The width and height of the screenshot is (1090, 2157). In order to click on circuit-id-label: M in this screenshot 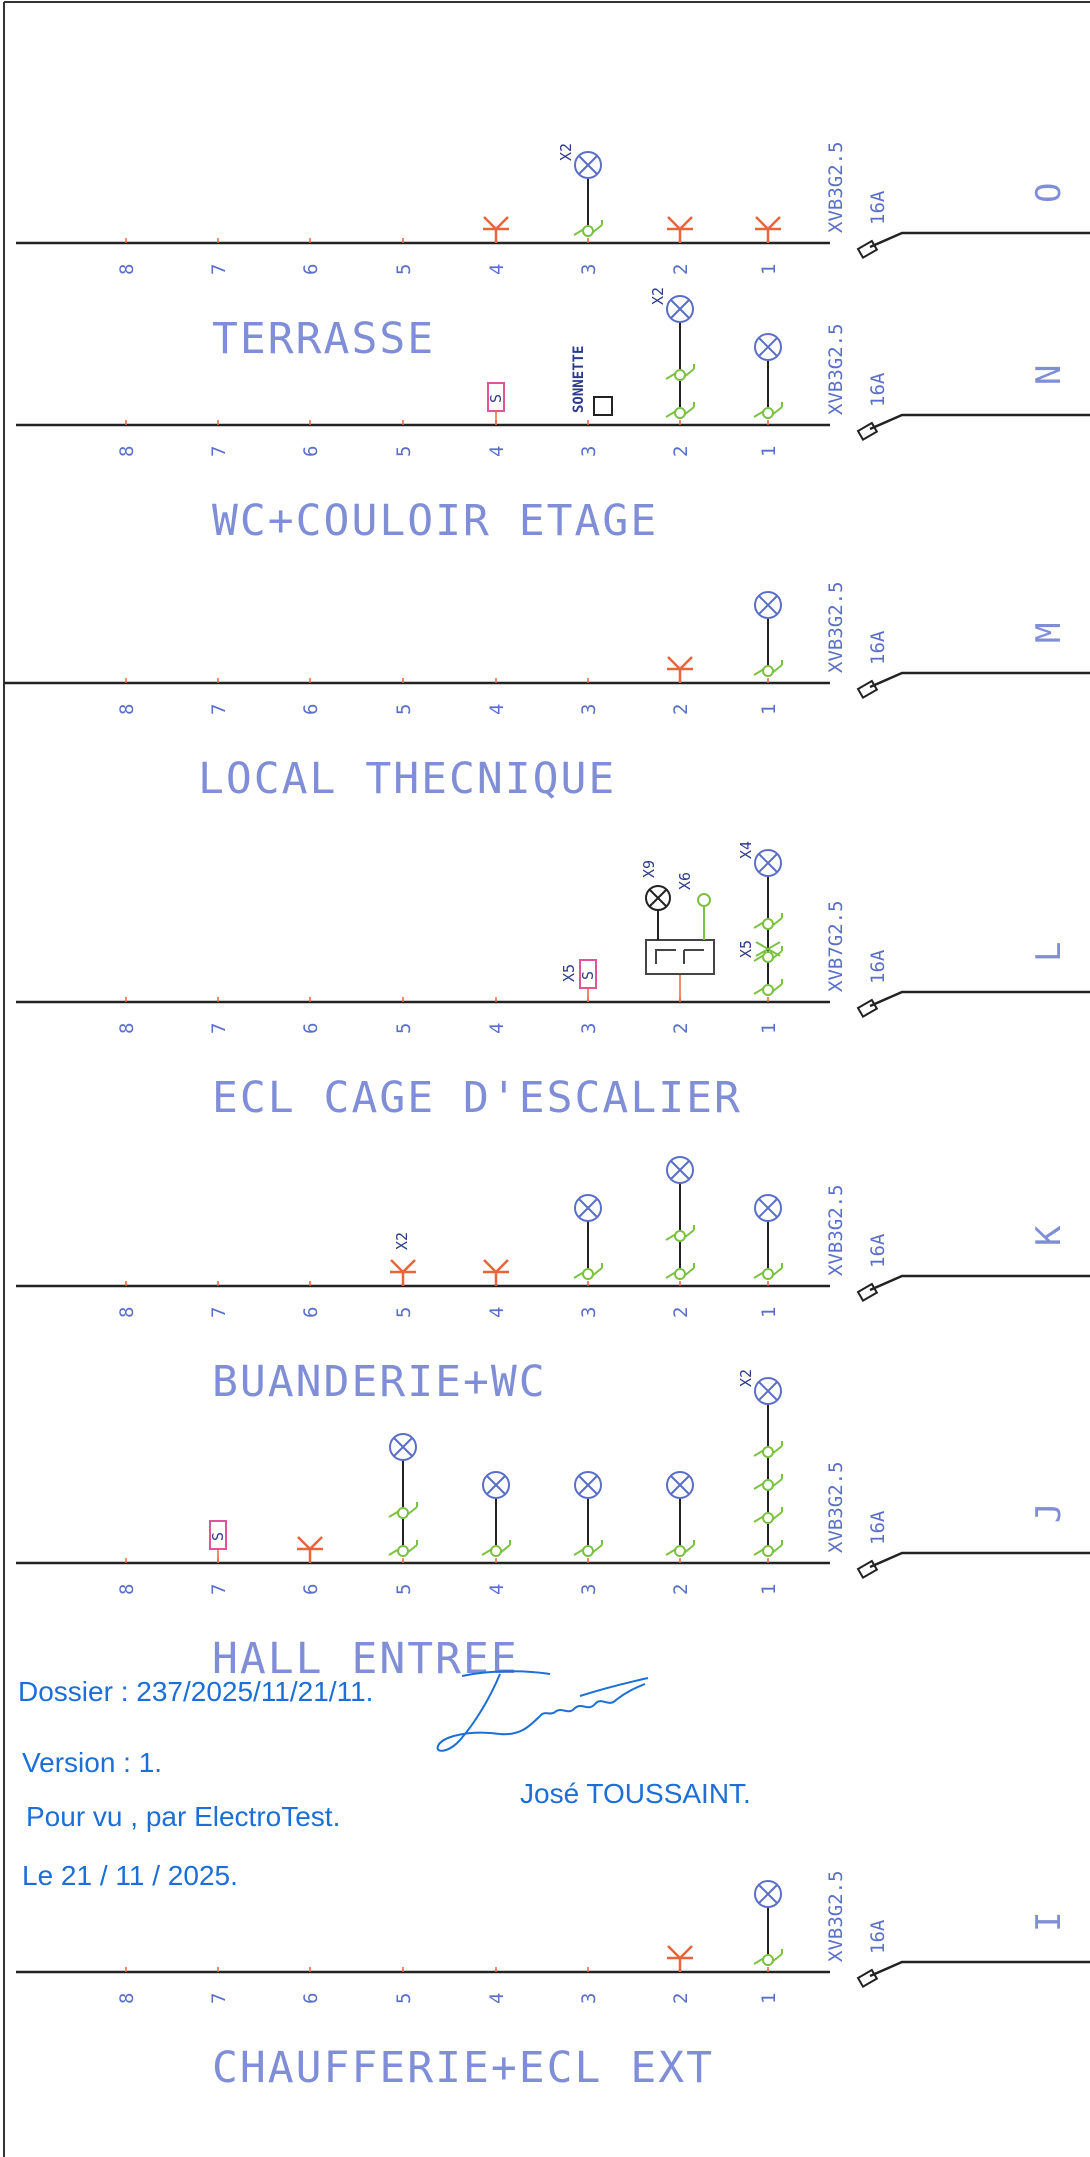, I will do `click(1049, 633)`.